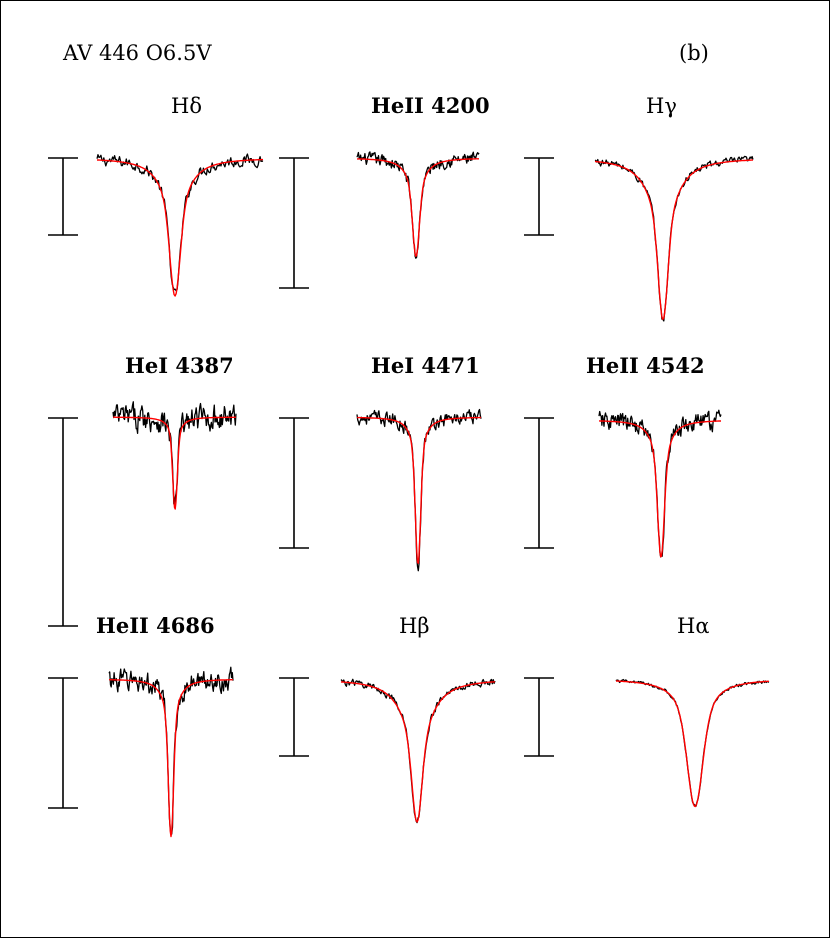 This screenshot has height=938, width=830. I want to click on line-panel: HeII 4686, so click(141, 725).